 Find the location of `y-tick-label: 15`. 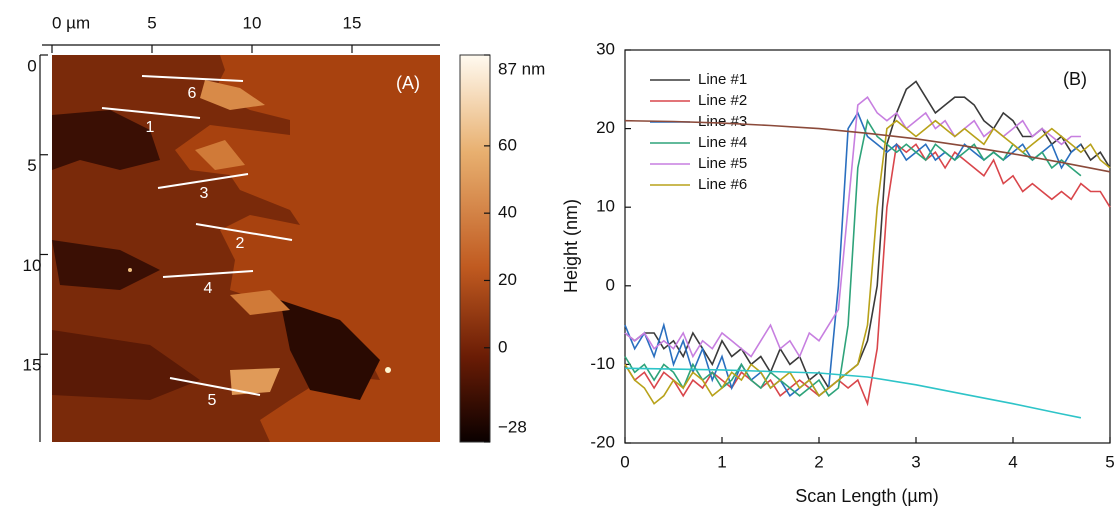

y-tick-label: 15 is located at coordinates (32, 365).